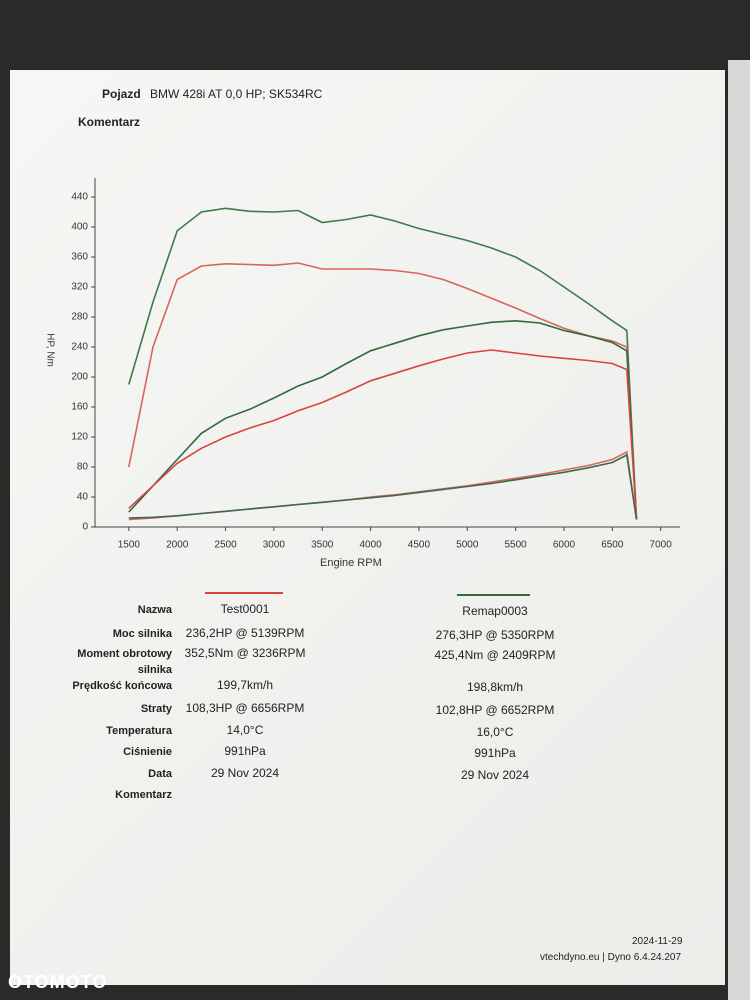 This screenshot has width=750, height=1000. Describe the element at coordinates (85, 527) in the screenshot. I see `y-tick-label: 0` at that location.